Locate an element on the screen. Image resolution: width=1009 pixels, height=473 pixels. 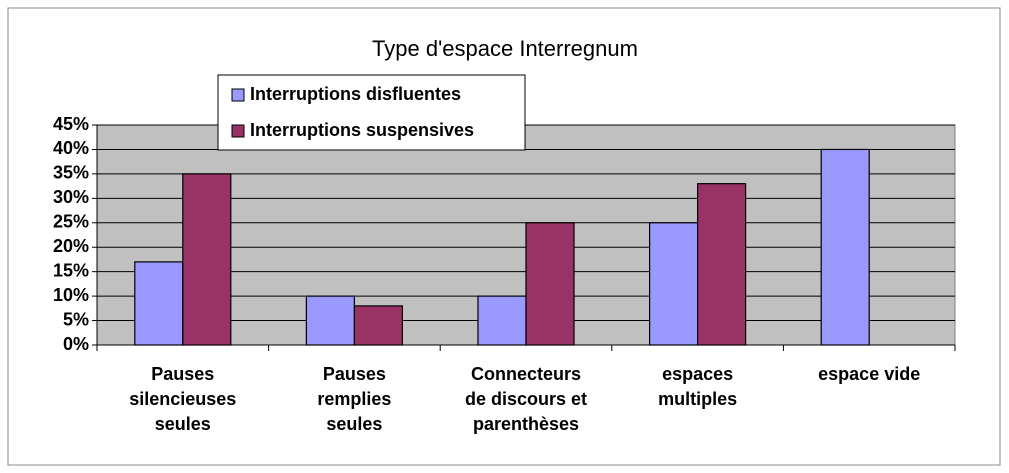
y-tick-label: 15% is located at coordinates (71, 270).